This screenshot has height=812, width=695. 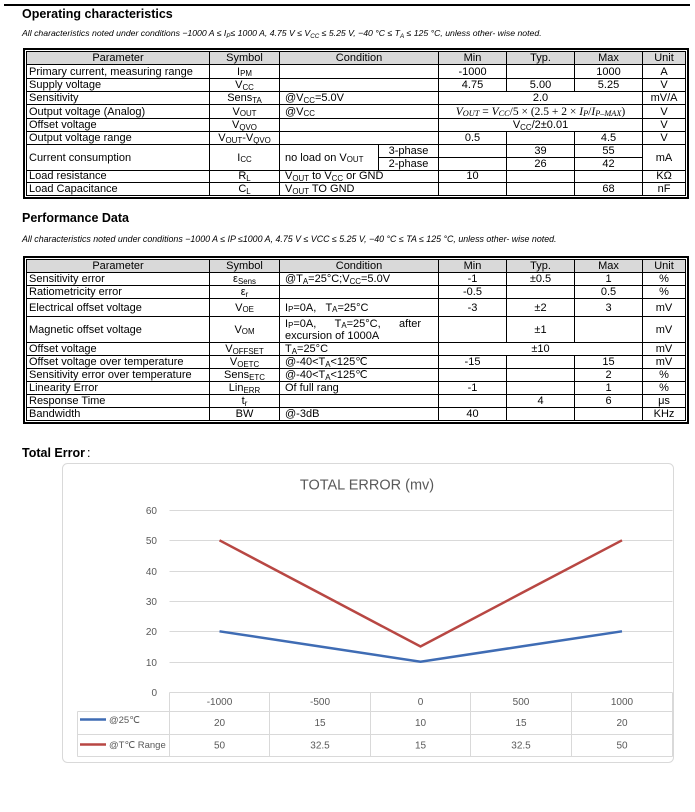 What do you see at coordinates (367, 486) in the screenshot?
I see `svg-text: TOTAL ERROR (mv)` at bounding box center [367, 486].